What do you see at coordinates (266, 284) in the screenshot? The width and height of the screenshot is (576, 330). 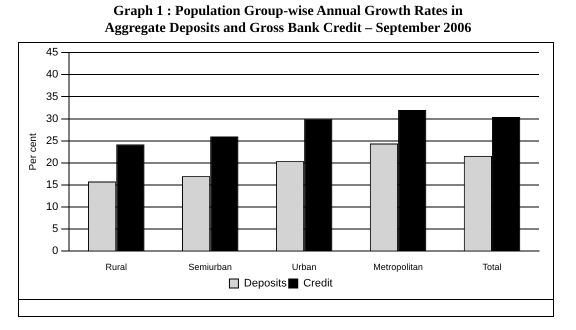 I see `legend-label: Deposits` at bounding box center [266, 284].